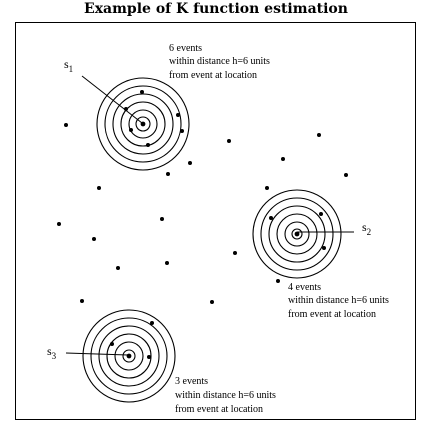  I want to click on rings-s1, so click(143, 124).